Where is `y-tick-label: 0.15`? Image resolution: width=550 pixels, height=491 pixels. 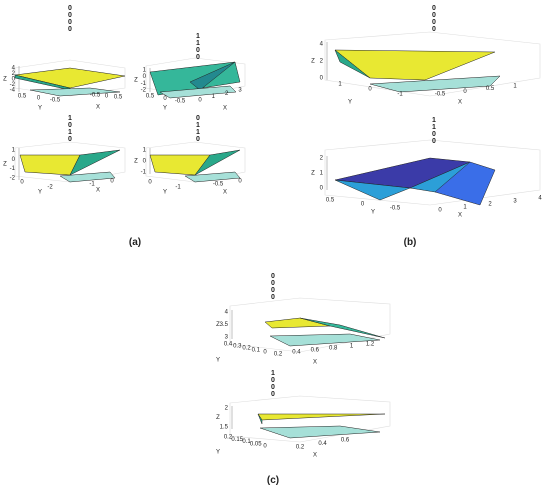 y-tick-label: 0.15 is located at coordinates (237, 440).